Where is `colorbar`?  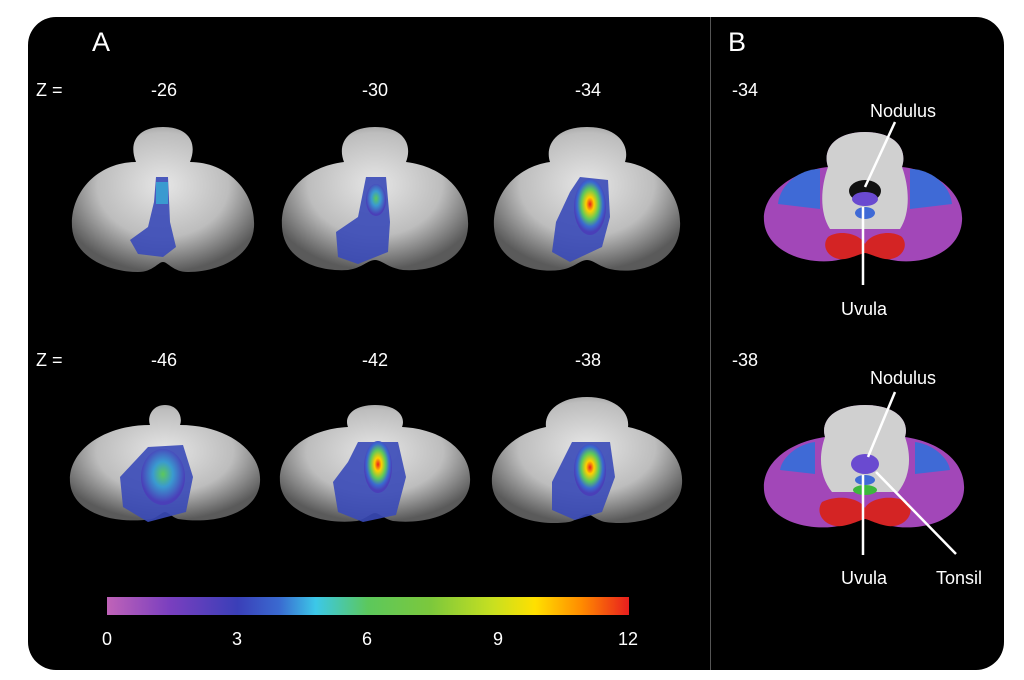 colorbar is located at coordinates (368, 606).